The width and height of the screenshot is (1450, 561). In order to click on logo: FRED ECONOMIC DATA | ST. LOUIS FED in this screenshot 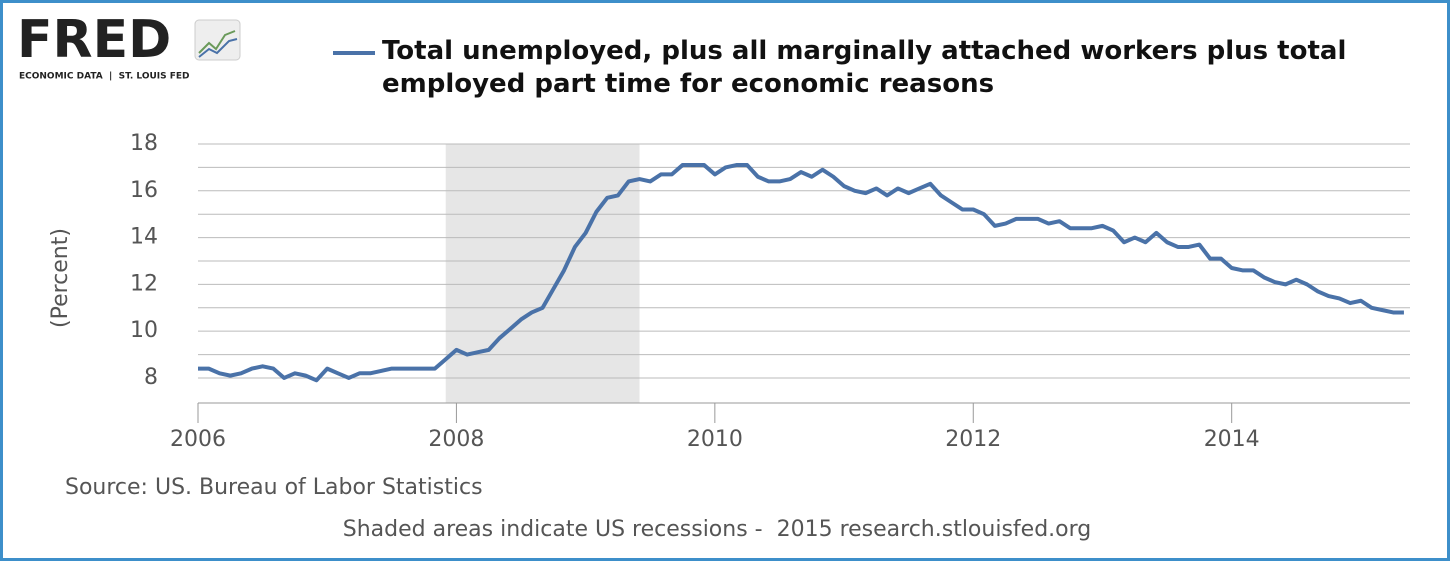, I will do `click(129, 46)`.